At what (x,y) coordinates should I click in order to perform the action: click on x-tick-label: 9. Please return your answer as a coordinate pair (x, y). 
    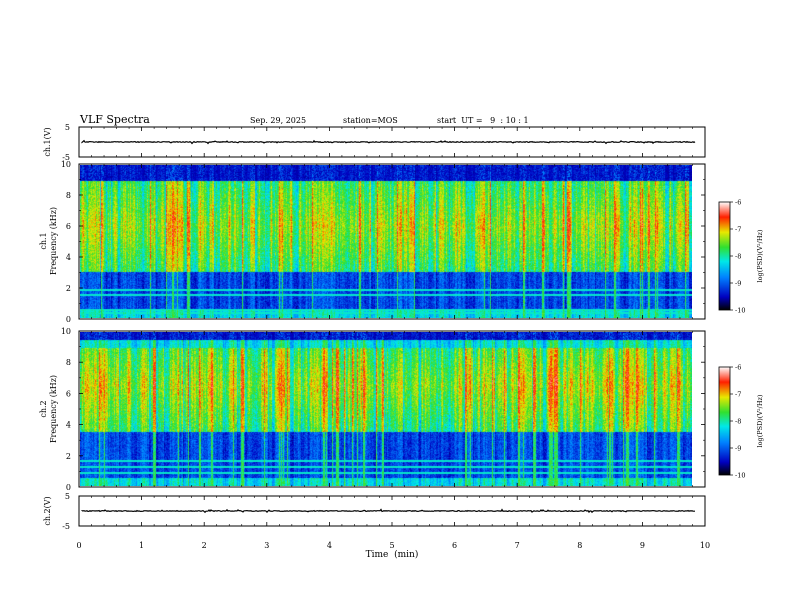
    Looking at the image, I should click on (642, 545).